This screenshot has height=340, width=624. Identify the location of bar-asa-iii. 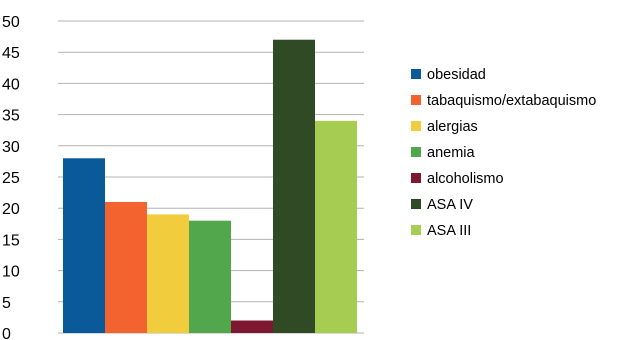
(336, 226).